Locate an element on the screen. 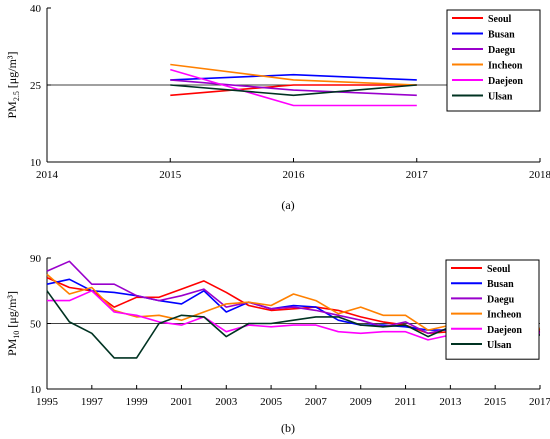  y-axis-label-sub: 10 is located at coordinates (16, 335).